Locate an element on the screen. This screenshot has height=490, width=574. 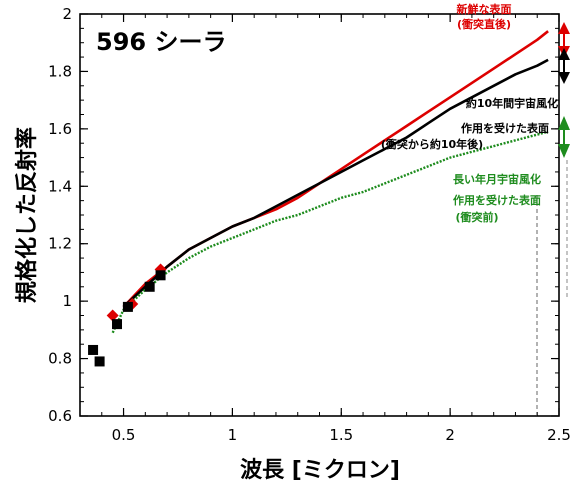
black-annotation-line-2: 作用を受けた表面 is located at coordinates (505, 128).